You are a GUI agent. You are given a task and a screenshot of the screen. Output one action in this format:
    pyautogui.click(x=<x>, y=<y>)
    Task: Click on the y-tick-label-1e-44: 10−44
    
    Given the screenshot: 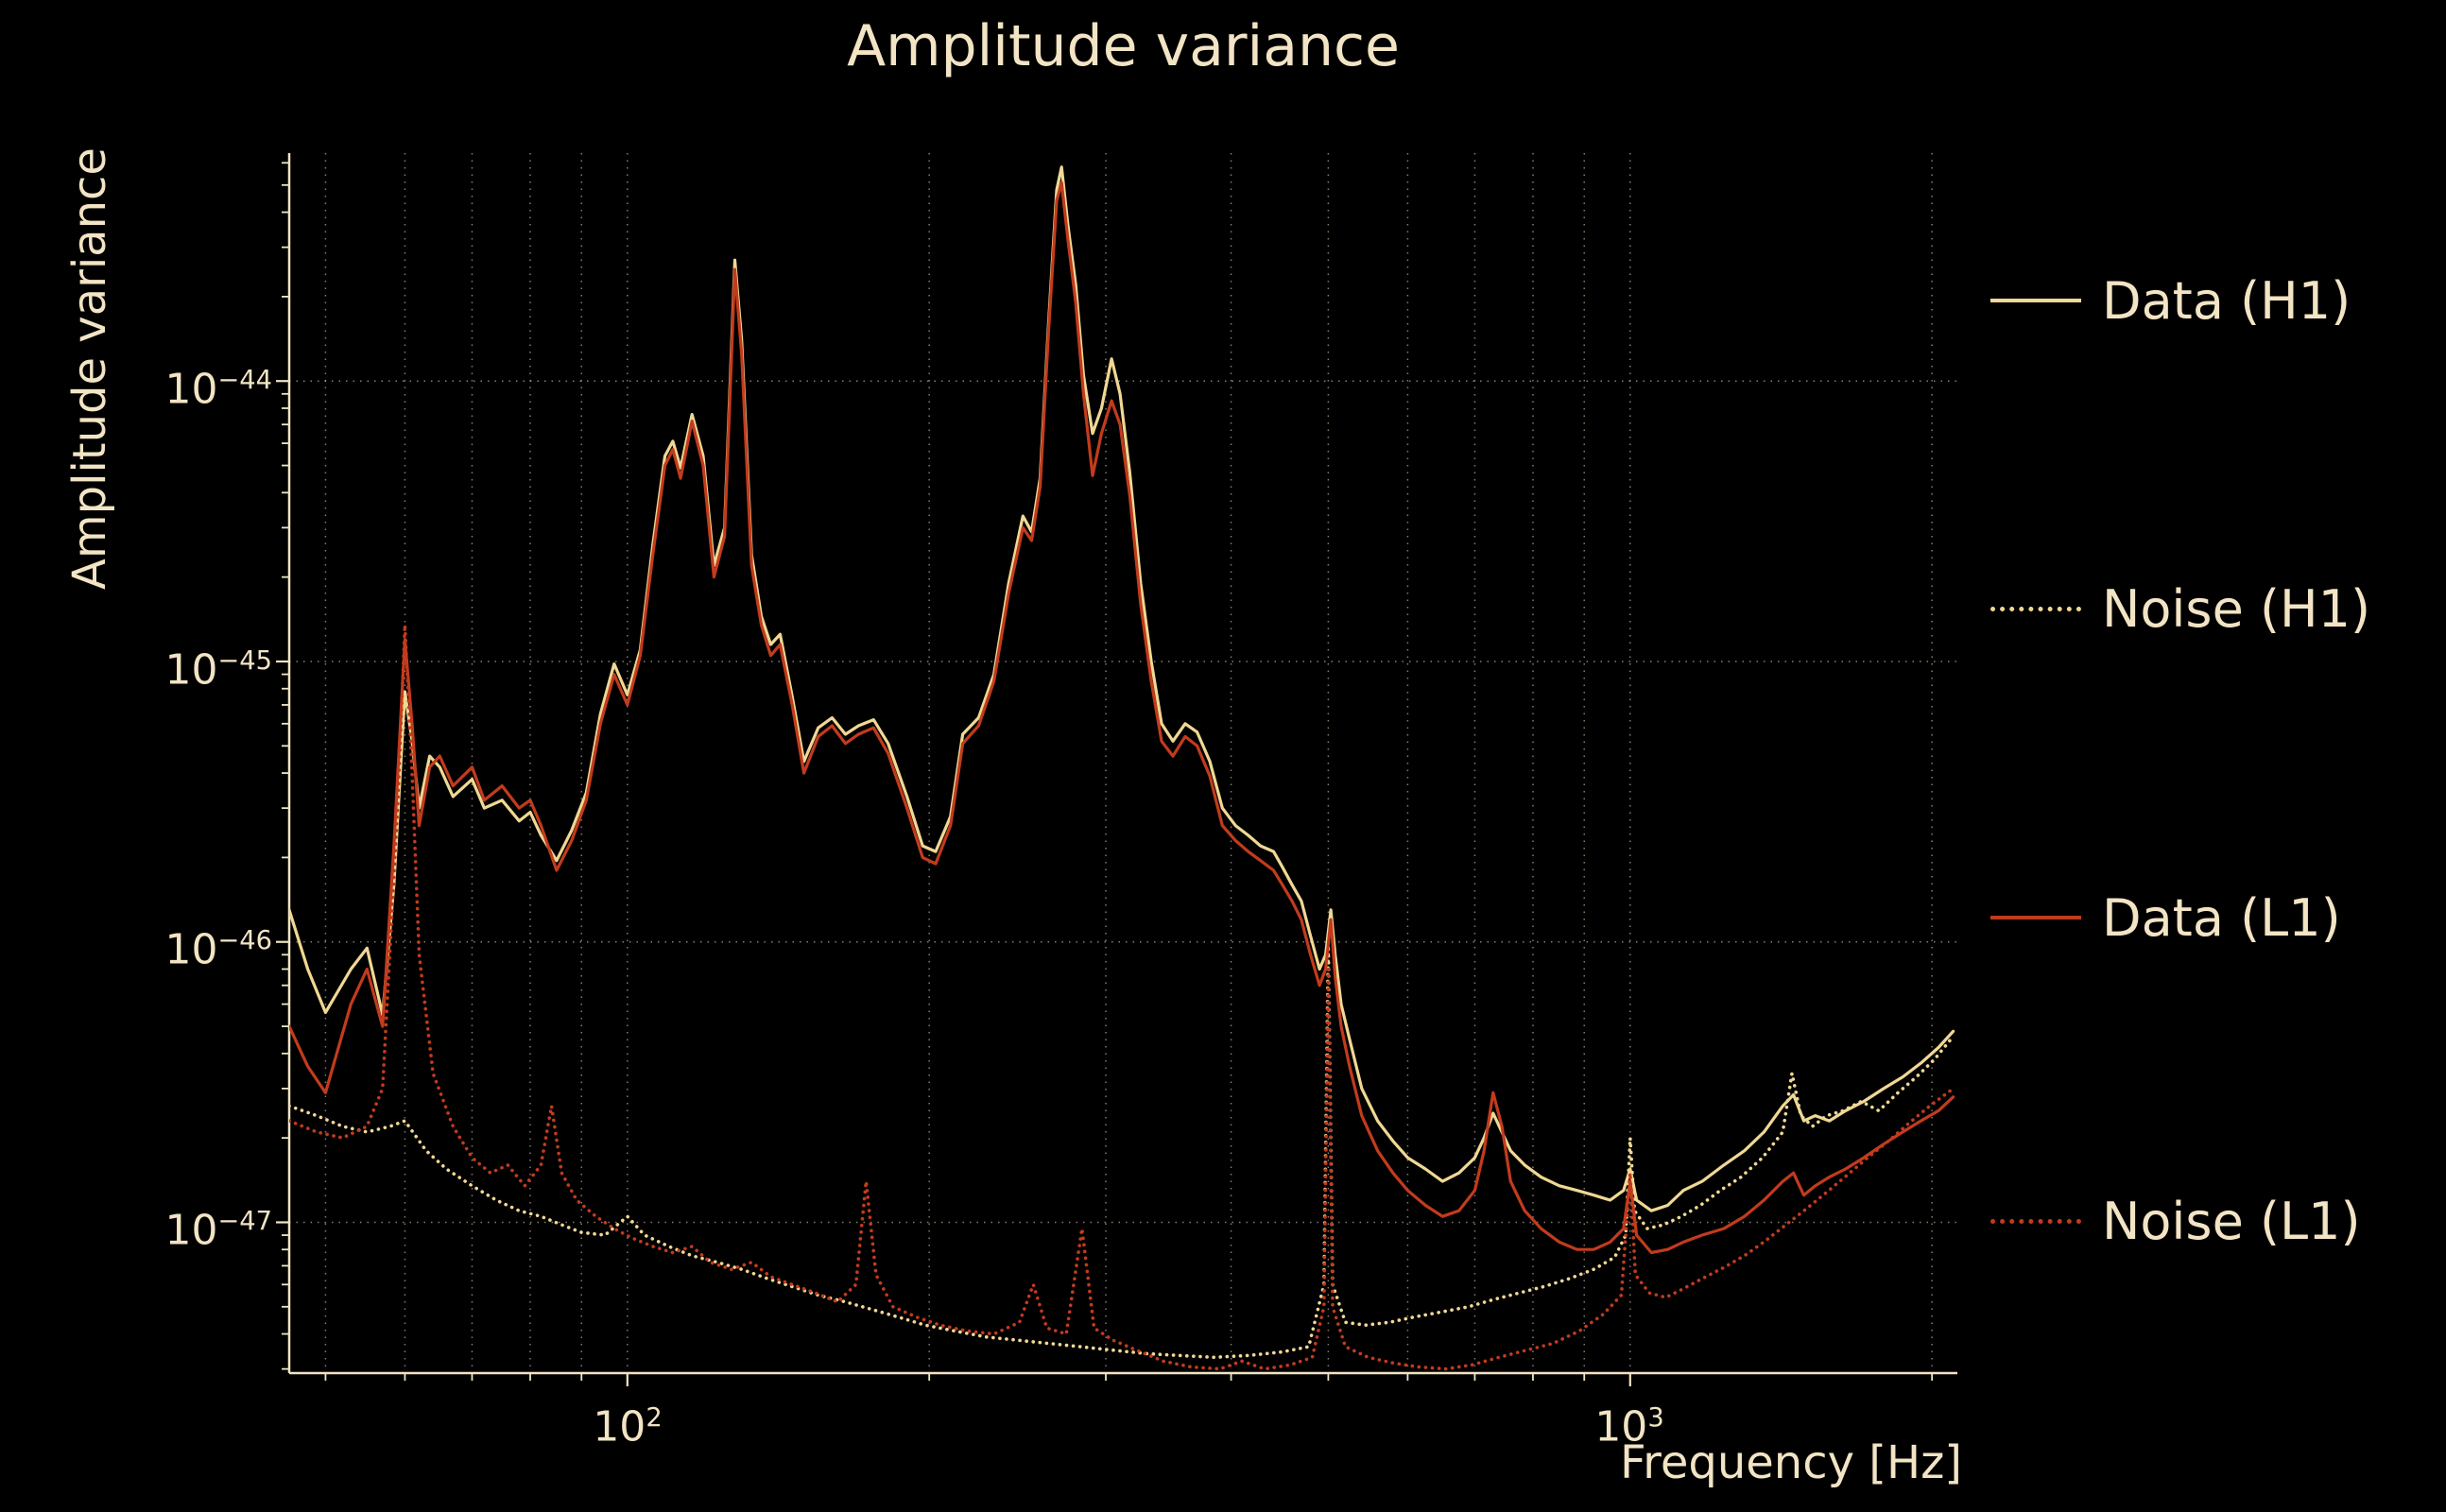 What is the action you would take?
    pyautogui.click(x=218, y=389)
    